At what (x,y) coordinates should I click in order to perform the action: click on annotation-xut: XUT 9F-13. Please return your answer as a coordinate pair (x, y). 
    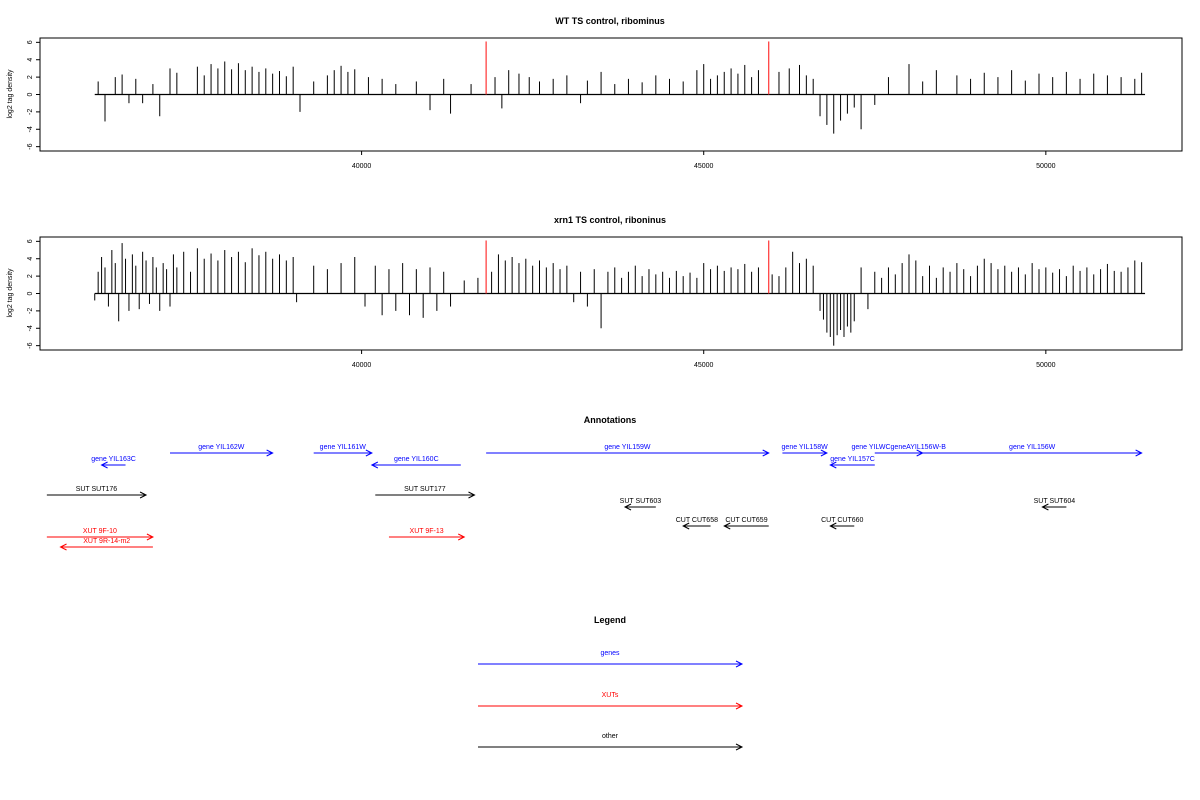
    Looking at the image, I should click on (427, 534).